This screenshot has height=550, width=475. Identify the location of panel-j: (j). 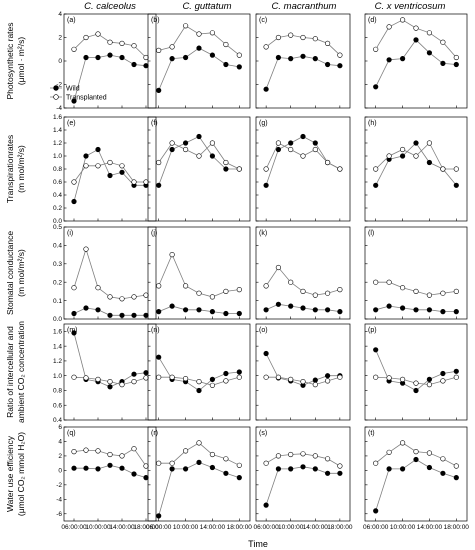
(199, 273).